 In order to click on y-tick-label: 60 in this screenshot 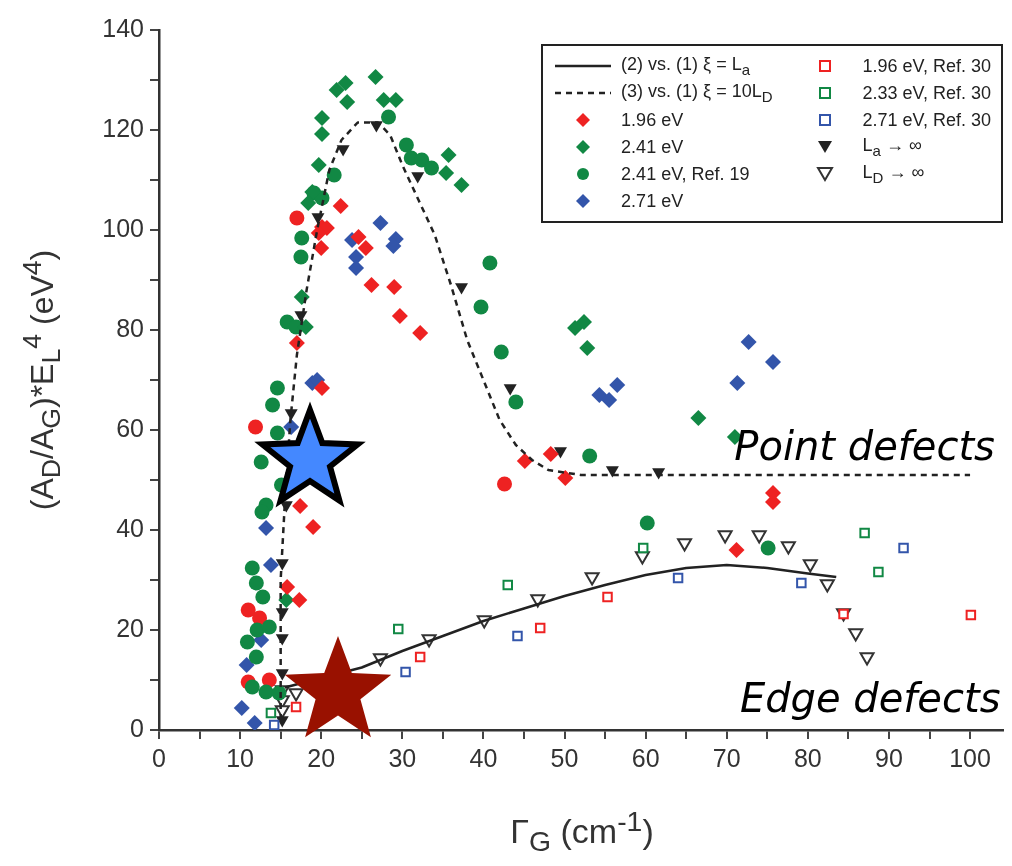, I will do `click(130, 427)`.